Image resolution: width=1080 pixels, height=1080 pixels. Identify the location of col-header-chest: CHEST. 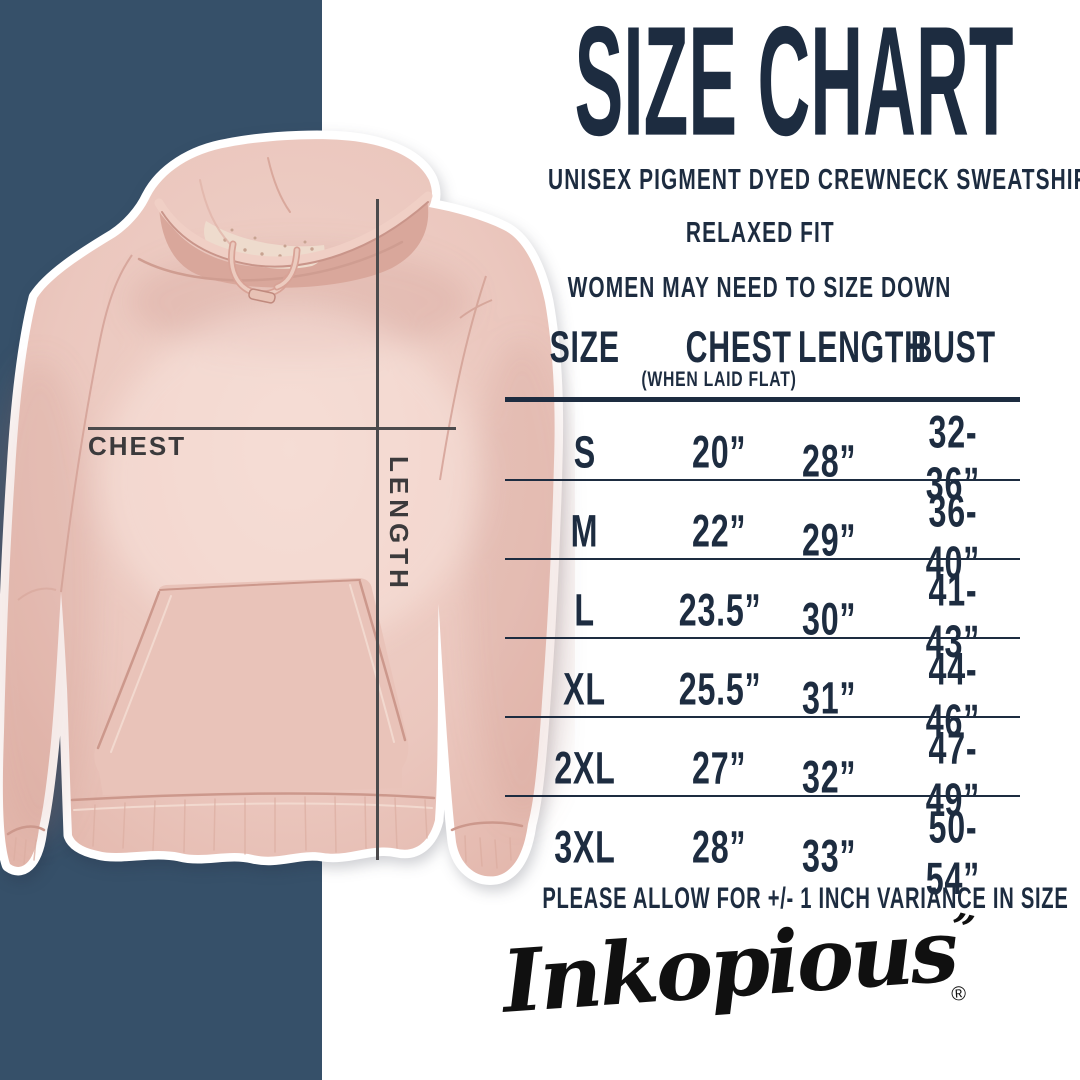
(738, 347).